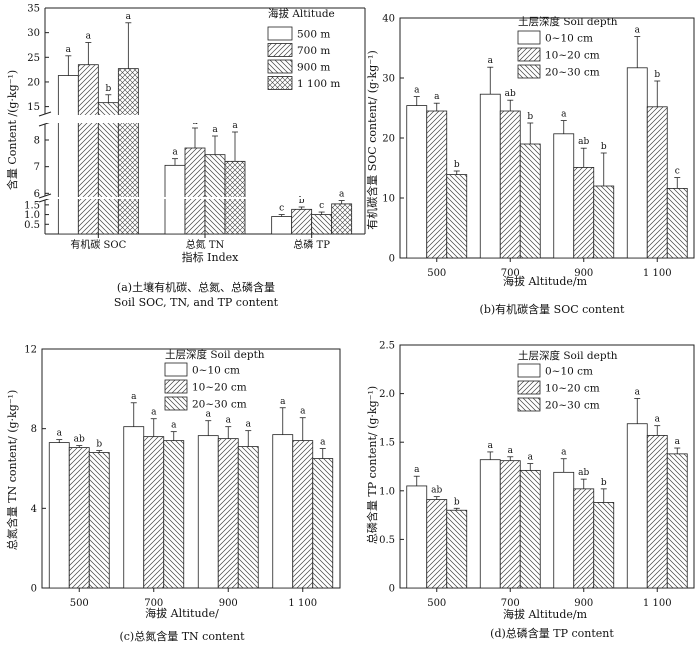 Image resolution: width=700 pixels, height=650 pixels. Describe the element at coordinates (176, 403) in the screenshot. I see `panel-c-legend-swatch` at that location.